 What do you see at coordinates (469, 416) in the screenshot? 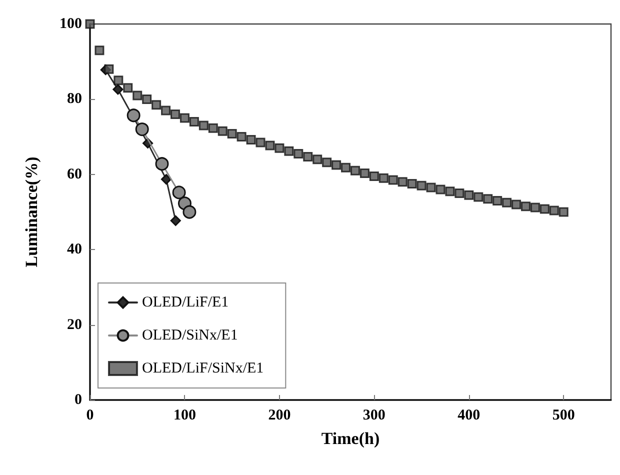
I see `x-tick-label: 400` at bounding box center [469, 416].